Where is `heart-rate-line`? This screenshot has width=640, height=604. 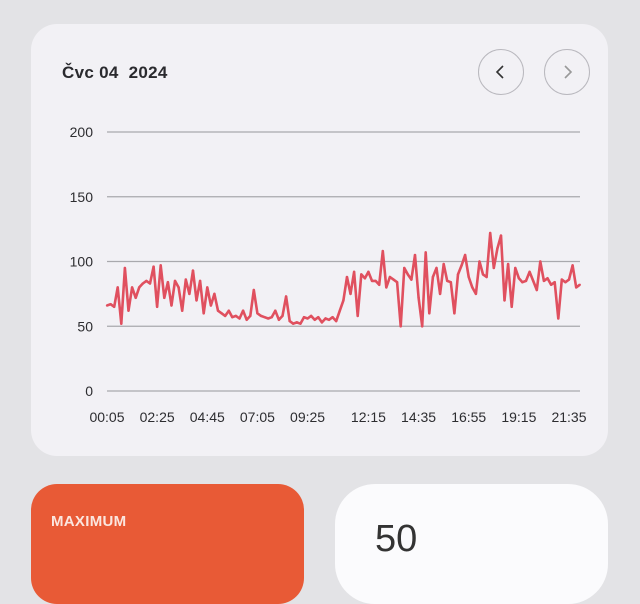
heart-rate-line is located at coordinates (343, 279).